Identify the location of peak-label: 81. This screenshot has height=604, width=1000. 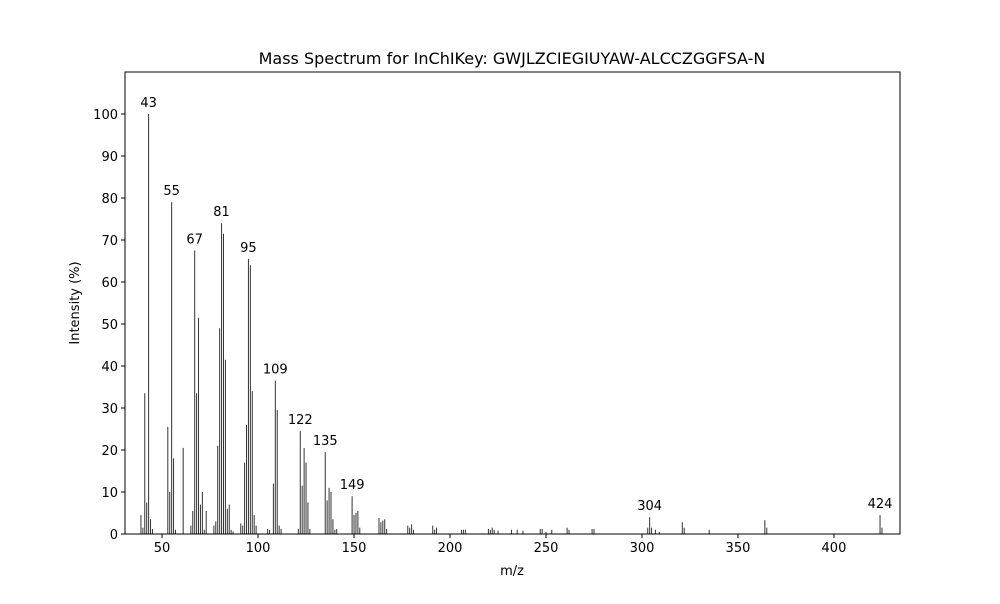
(221, 212).